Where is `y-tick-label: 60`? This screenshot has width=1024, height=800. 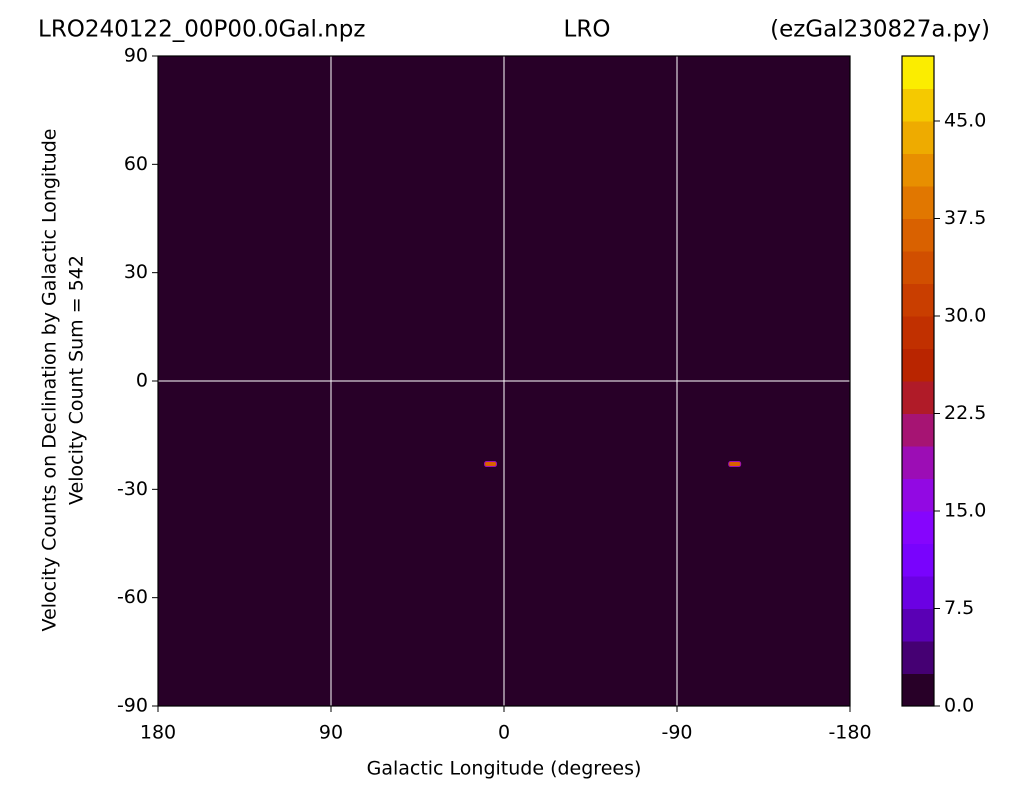 y-tick-label: 60 is located at coordinates (136, 164).